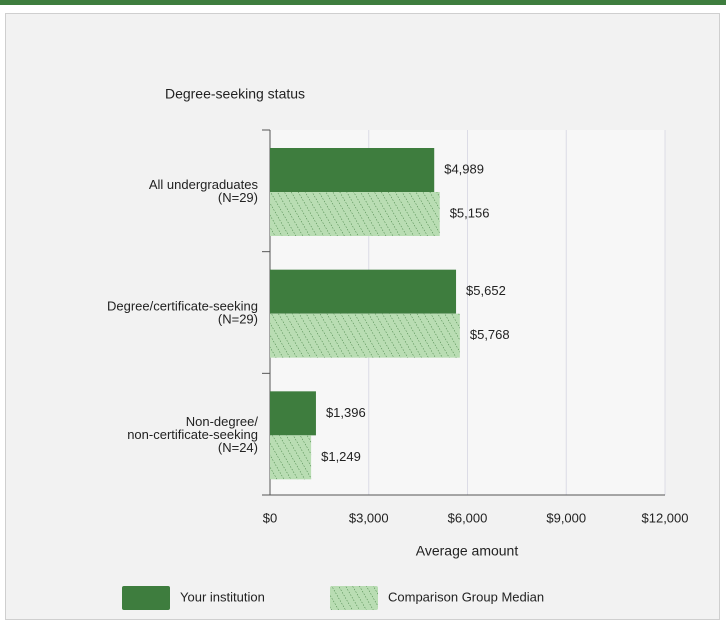 The width and height of the screenshot is (726, 622). I want to click on value-label: $1,249, so click(341, 456).